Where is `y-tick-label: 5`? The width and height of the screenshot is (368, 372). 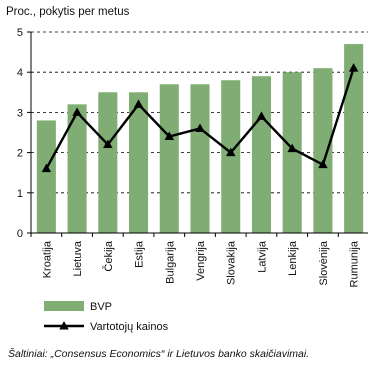
y-tick-label: 5 is located at coordinates (20, 33).